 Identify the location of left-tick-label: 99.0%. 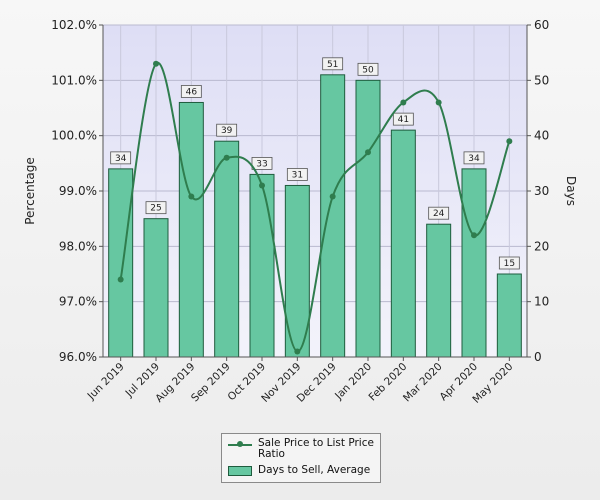
(78, 191).